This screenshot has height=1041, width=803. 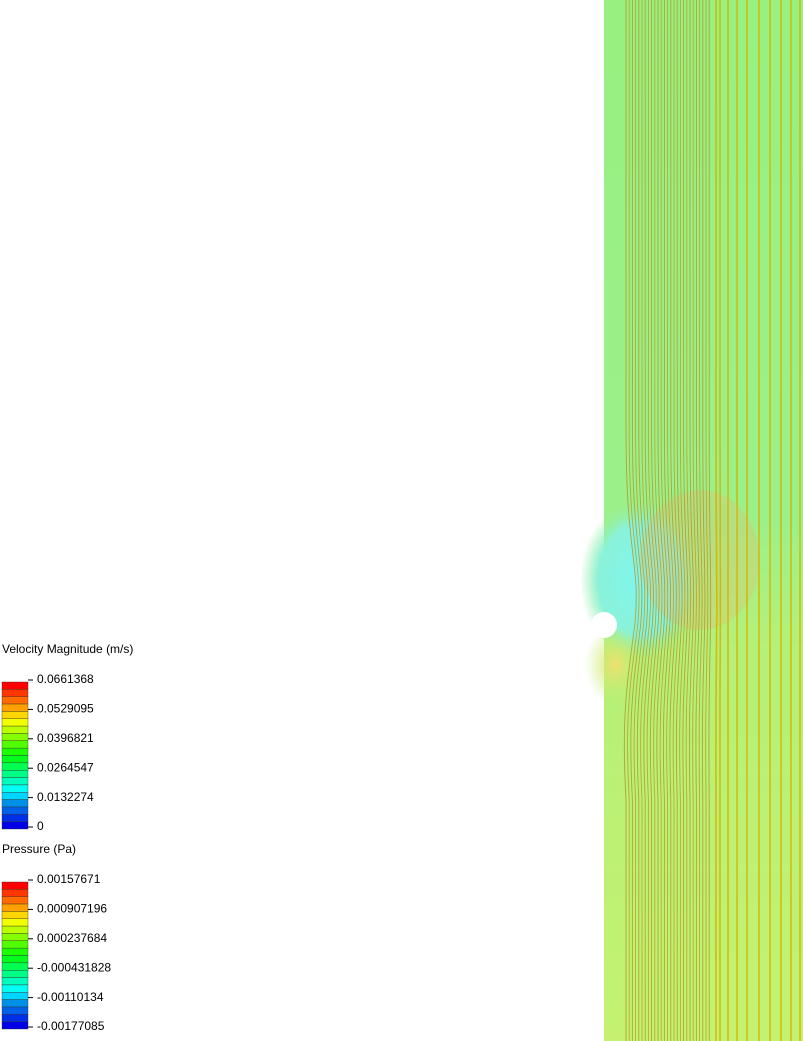 What do you see at coordinates (65, 797) in the screenshot?
I see `tick-label: 0.0132274` at bounding box center [65, 797].